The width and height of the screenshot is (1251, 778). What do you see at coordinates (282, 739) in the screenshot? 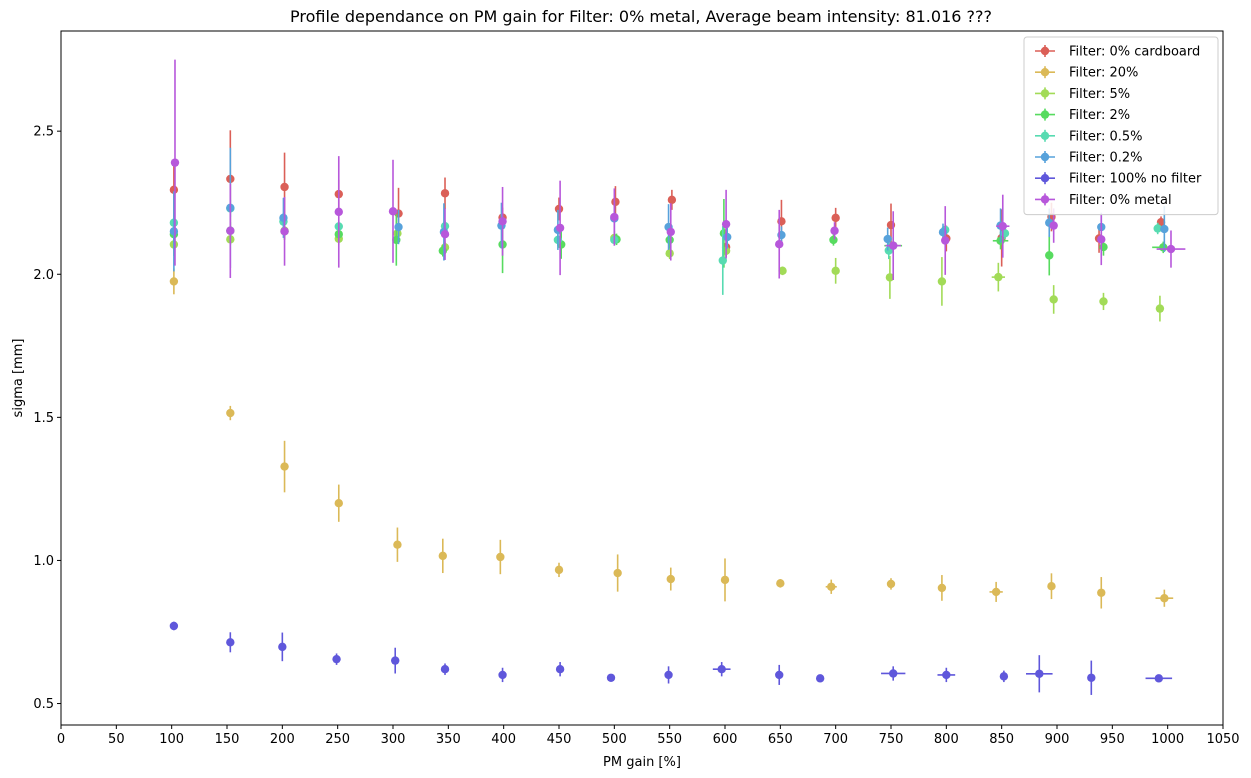
I see `x-tick-label: 200` at bounding box center [282, 739].